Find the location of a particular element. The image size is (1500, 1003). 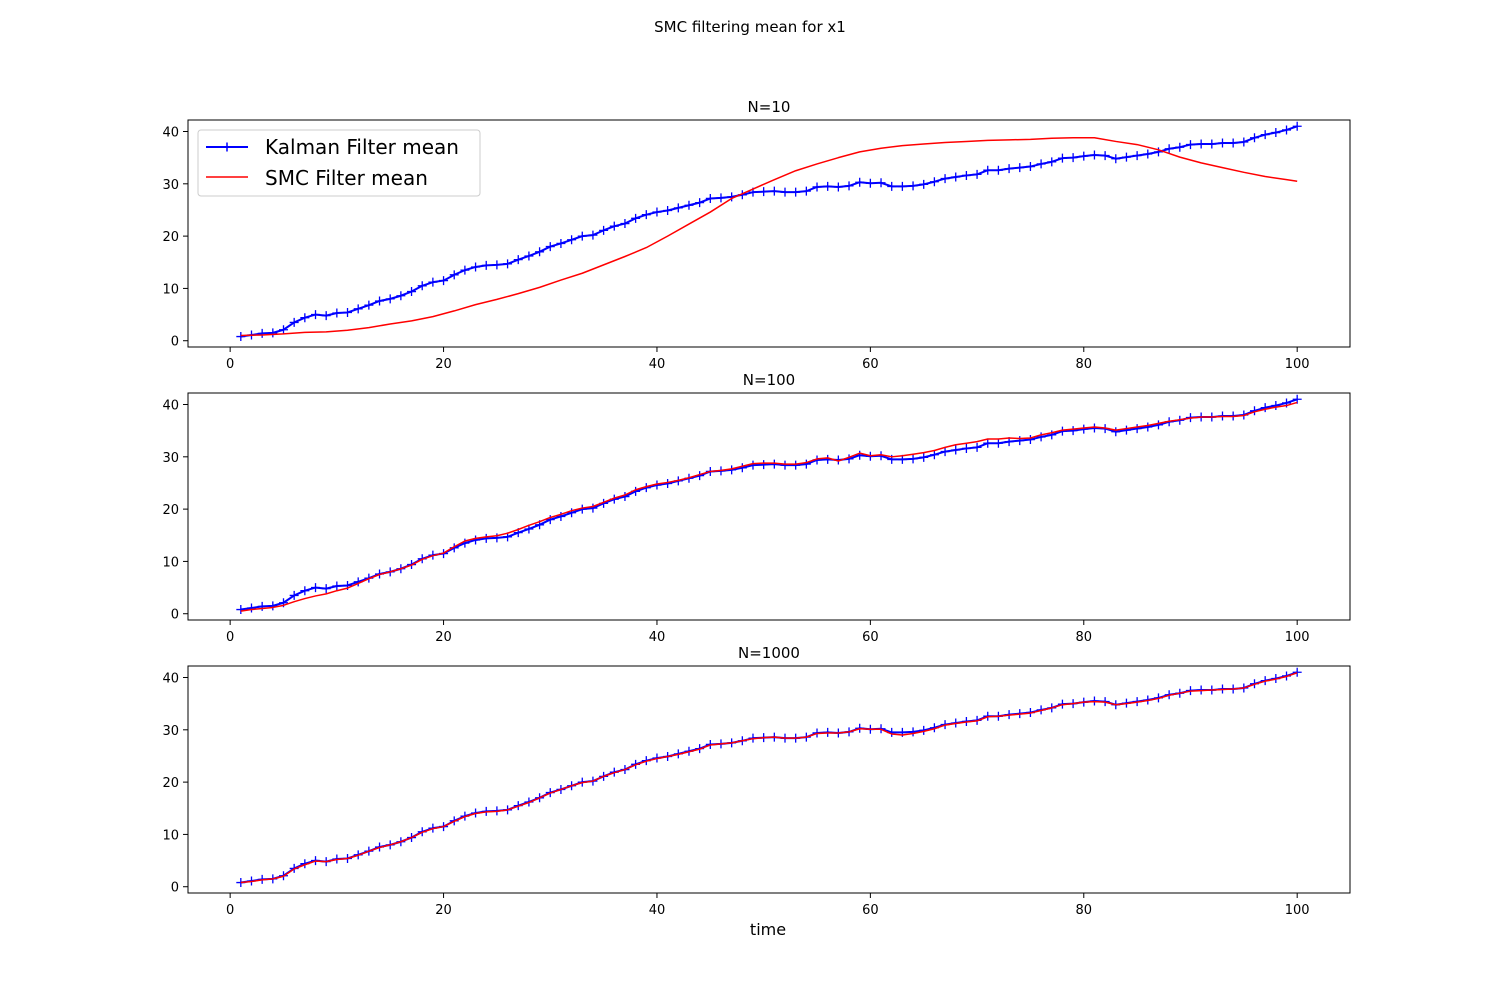

x-tick-label: 100 is located at coordinates (1297, 910).